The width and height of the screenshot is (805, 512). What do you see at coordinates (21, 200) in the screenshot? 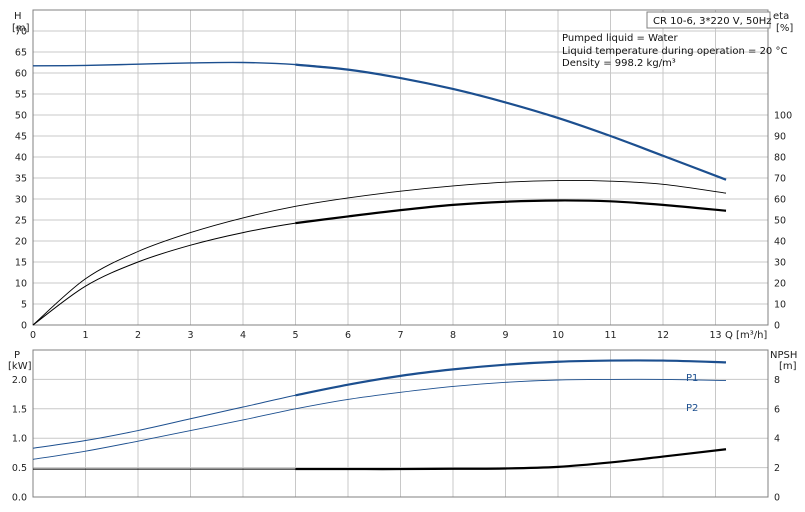
I see `left-tick-label: 30` at bounding box center [21, 200].